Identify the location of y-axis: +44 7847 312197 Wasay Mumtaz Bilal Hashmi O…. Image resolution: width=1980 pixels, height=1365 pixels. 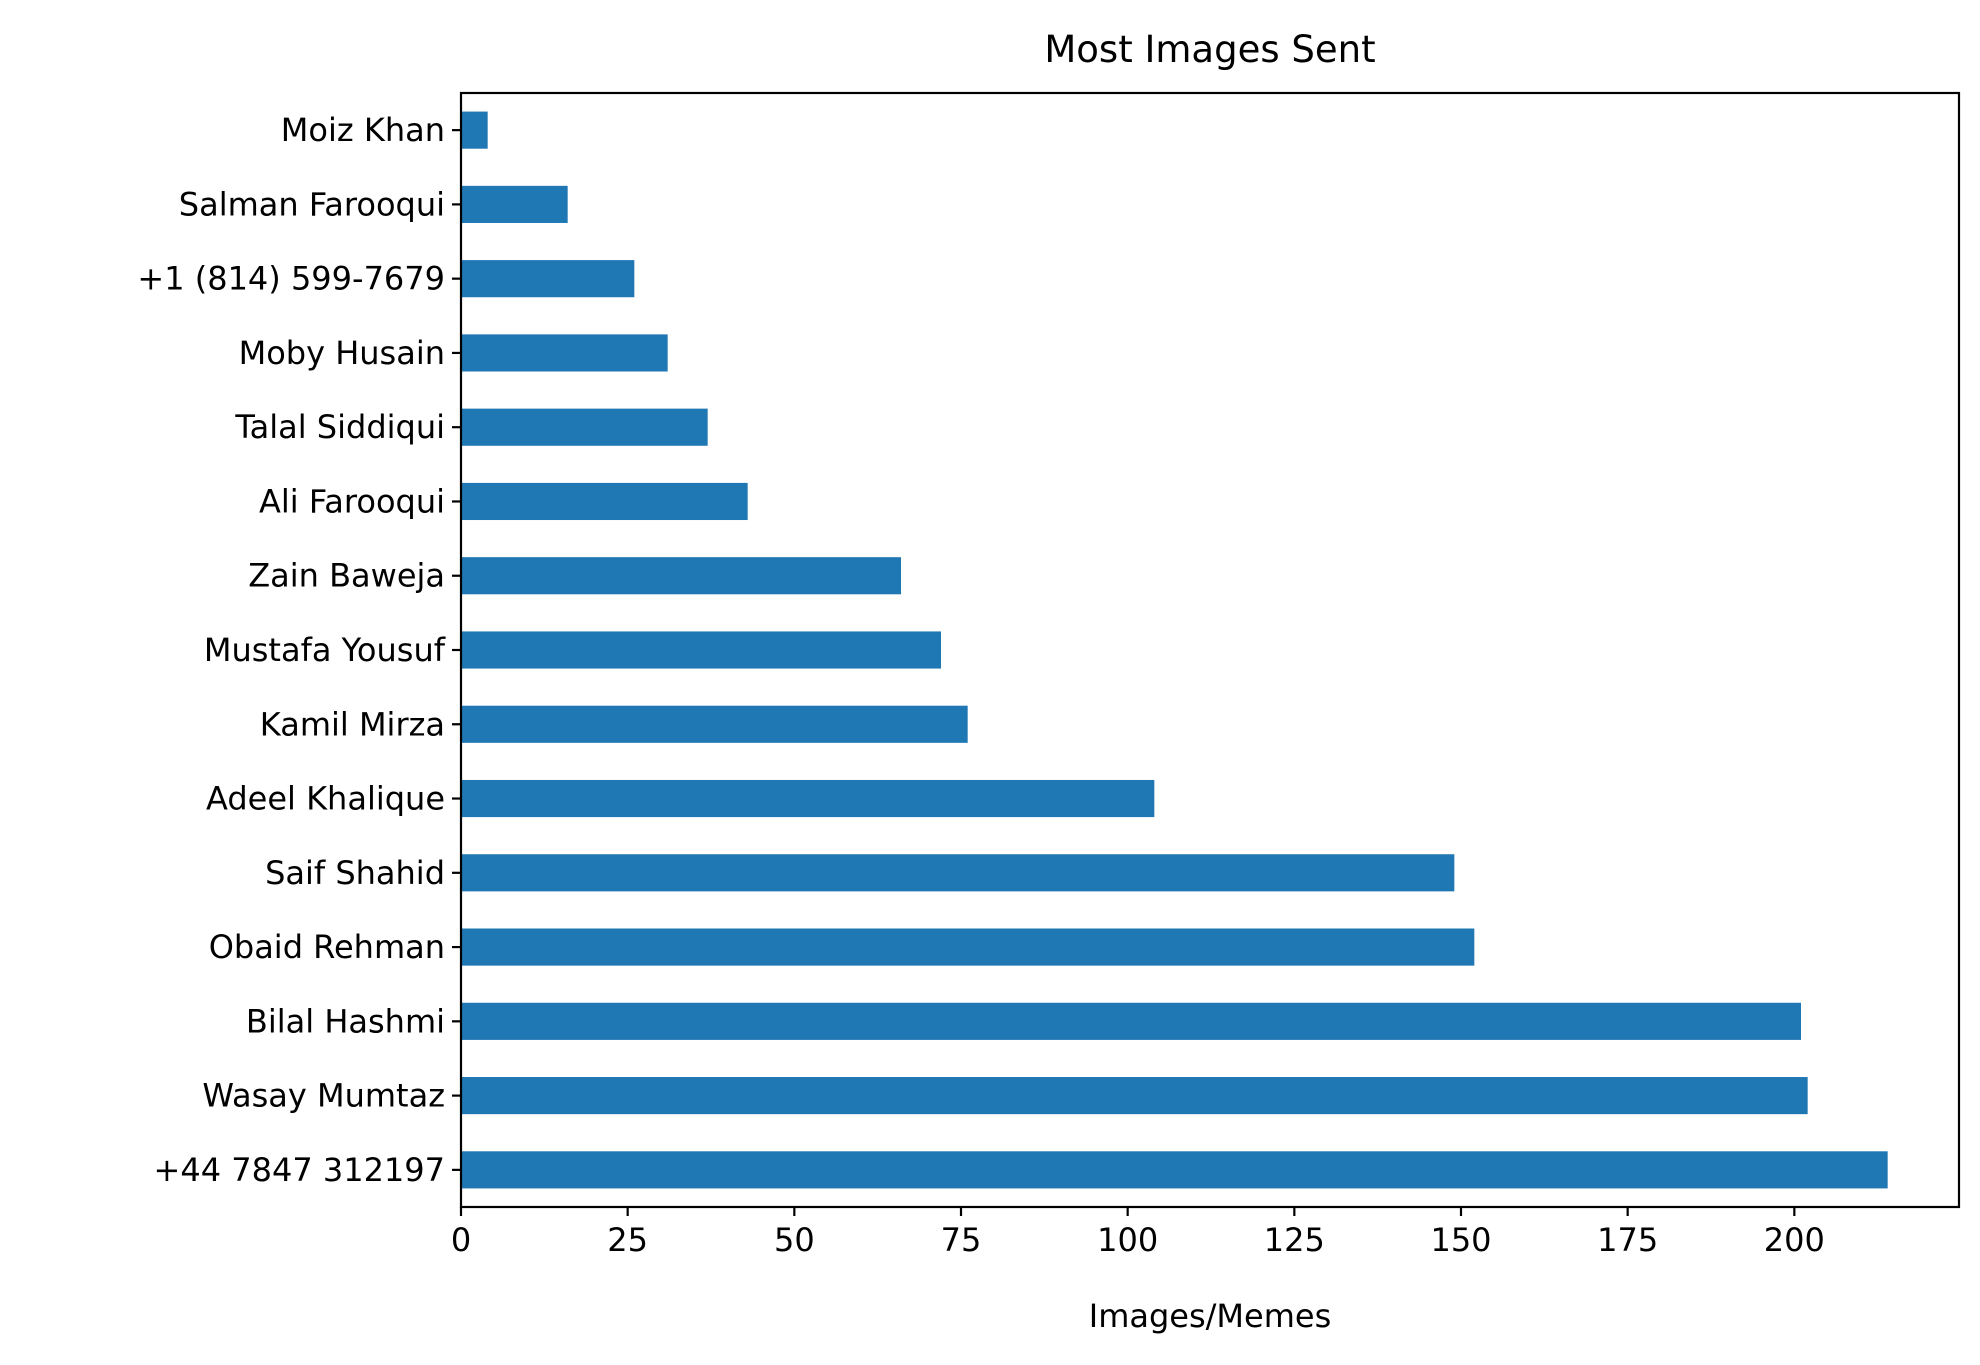
(299, 650).